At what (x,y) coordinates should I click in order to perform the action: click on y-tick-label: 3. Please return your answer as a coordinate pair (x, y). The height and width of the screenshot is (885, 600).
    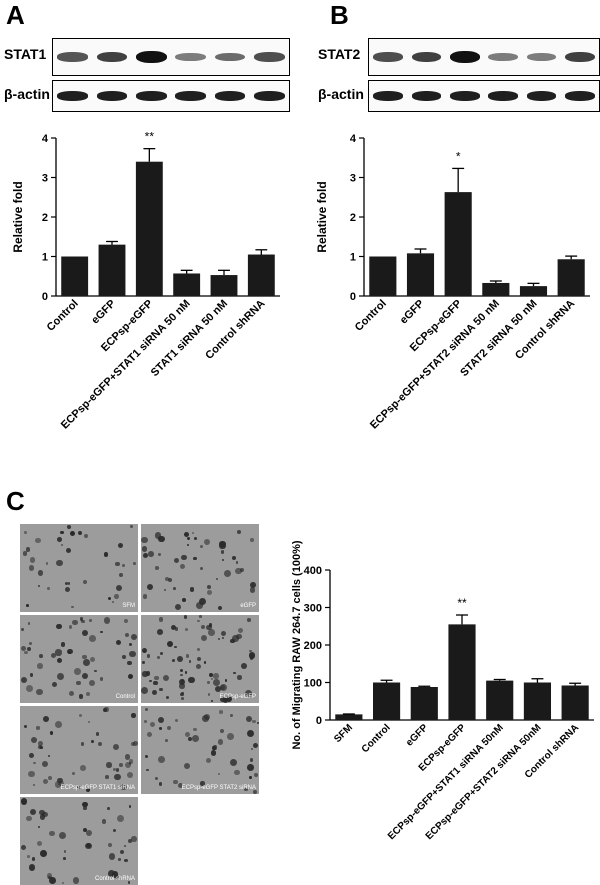
    Looking at the image, I should click on (353, 179).